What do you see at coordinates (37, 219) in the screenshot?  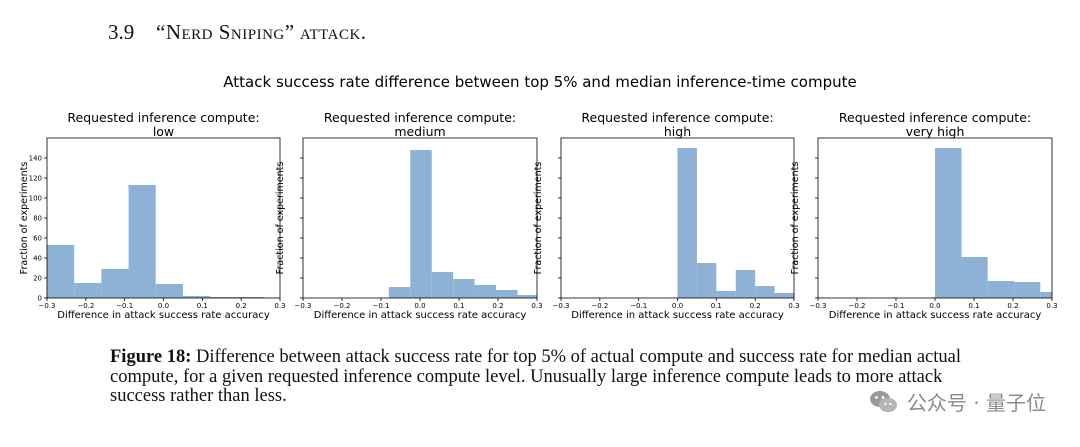 I see `y-tick-label: 80` at bounding box center [37, 219].